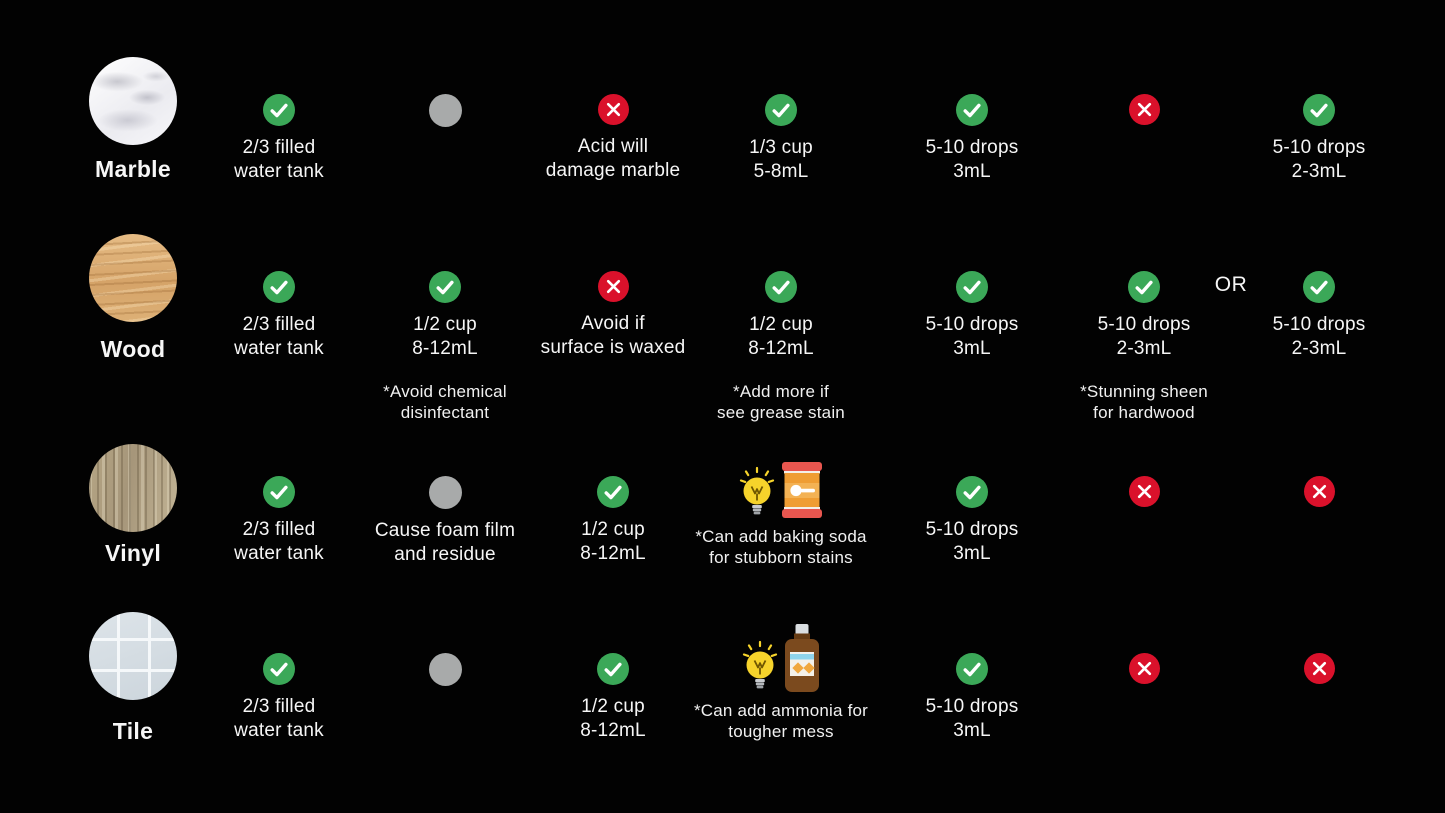  I want to click on material-label-wood: Wood, so click(133, 349).